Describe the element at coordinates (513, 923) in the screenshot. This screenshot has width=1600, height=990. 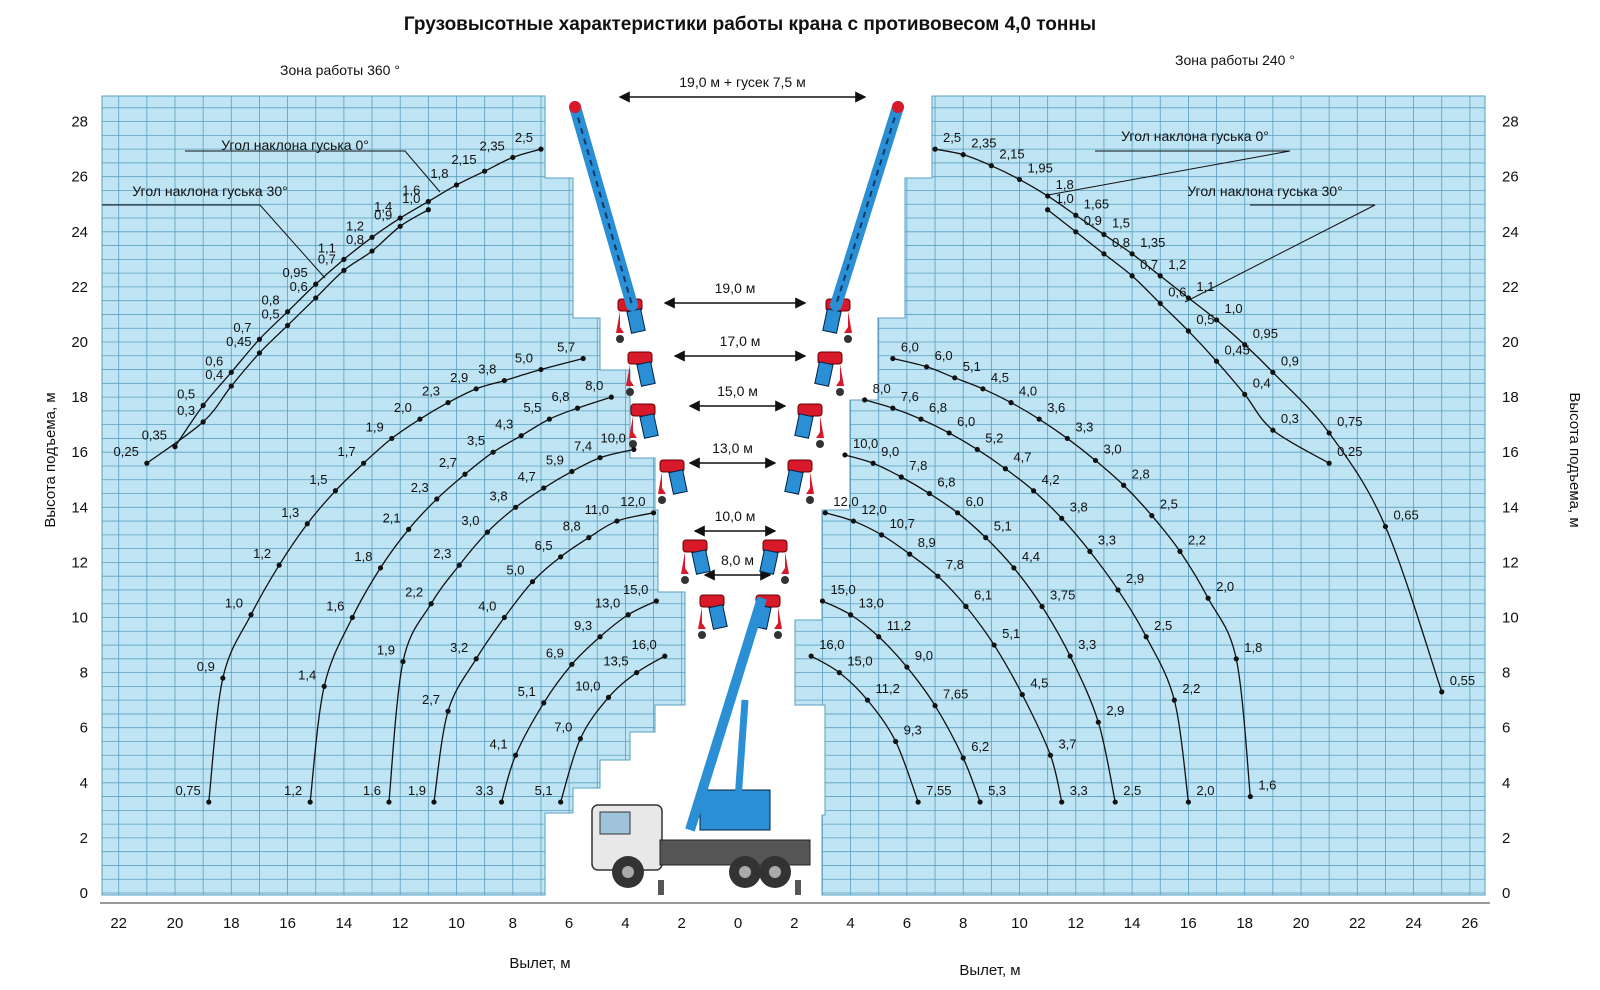
I see `x-tick-label-left: 8` at that location.